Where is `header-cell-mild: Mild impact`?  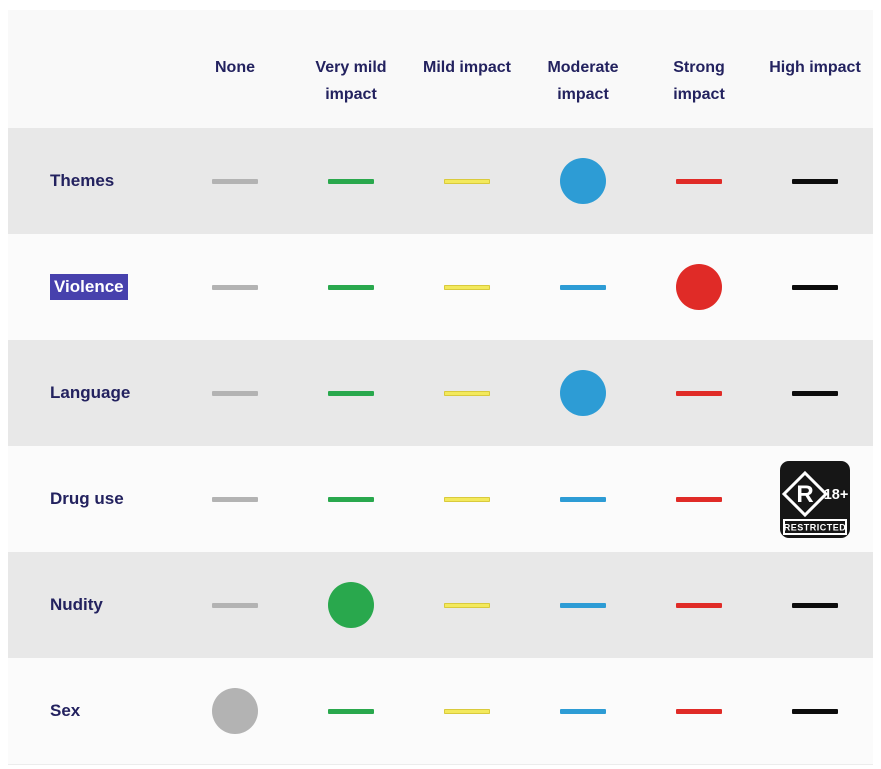
header-cell-mild: Mild impact is located at coordinates (466, 67).